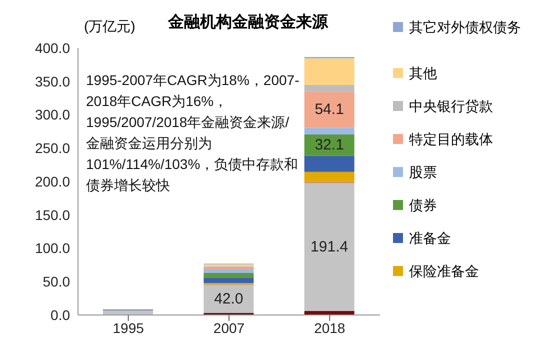 The width and height of the screenshot is (550, 350). Describe the element at coordinates (451, 106) in the screenshot. I see `legend-label: 中央银行贷款` at that location.